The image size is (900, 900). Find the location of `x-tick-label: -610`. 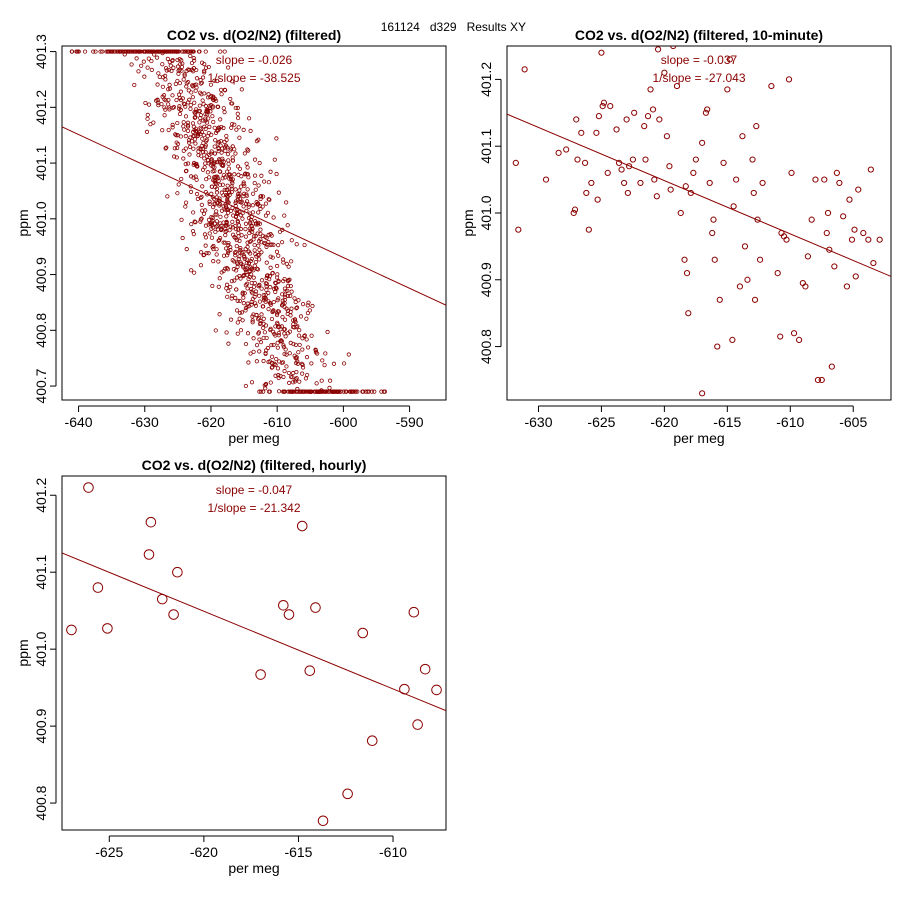

x-tick-label: -610 is located at coordinates (277, 422).